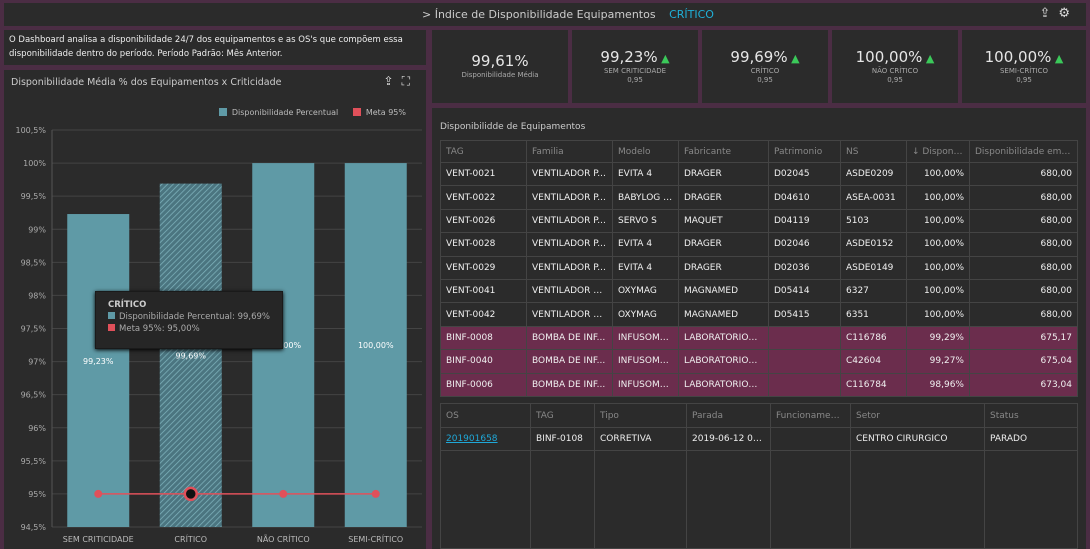 The height and width of the screenshot is (549, 1090). Describe the element at coordinates (409, 81) in the screenshot. I see `expand-icon: ⛶` at that location.